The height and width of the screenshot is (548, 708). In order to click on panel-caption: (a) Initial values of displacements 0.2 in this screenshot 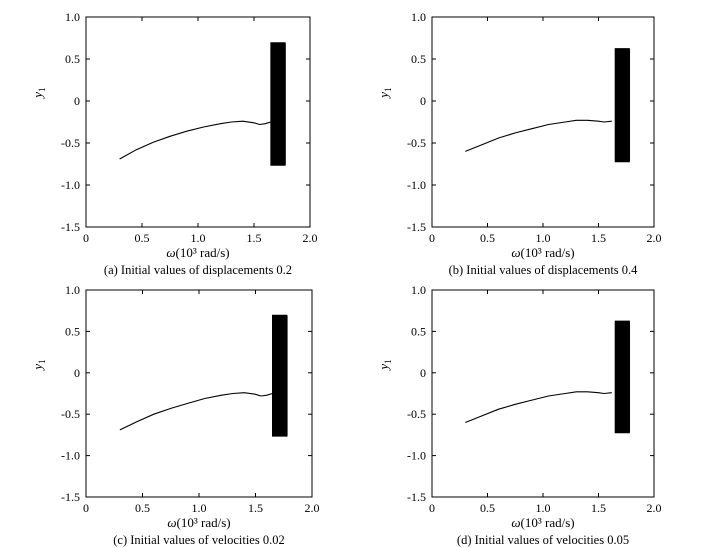, I will do `click(198, 270)`.